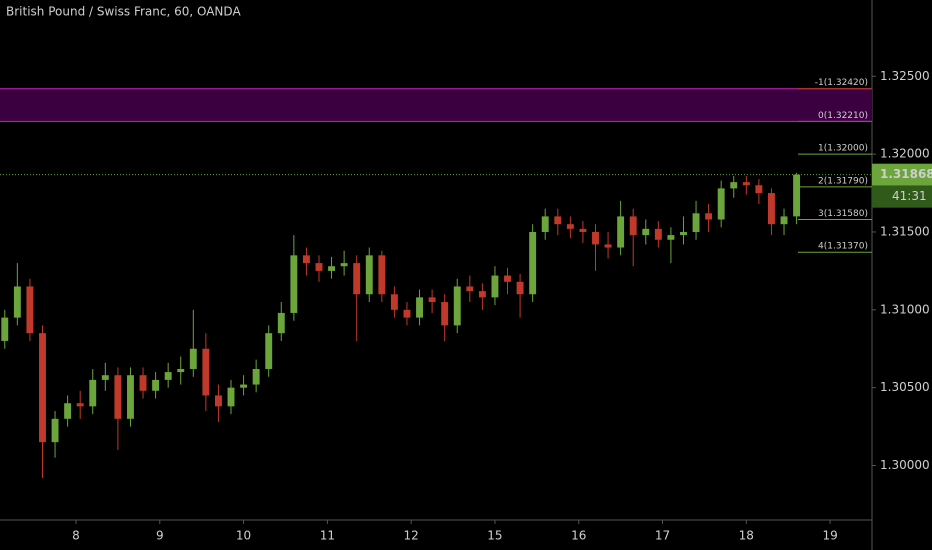  What do you see at coordinates (906, 174) in the screenshot?
I see `last-price-label: 1.31868` at bounding box center [906, 174].